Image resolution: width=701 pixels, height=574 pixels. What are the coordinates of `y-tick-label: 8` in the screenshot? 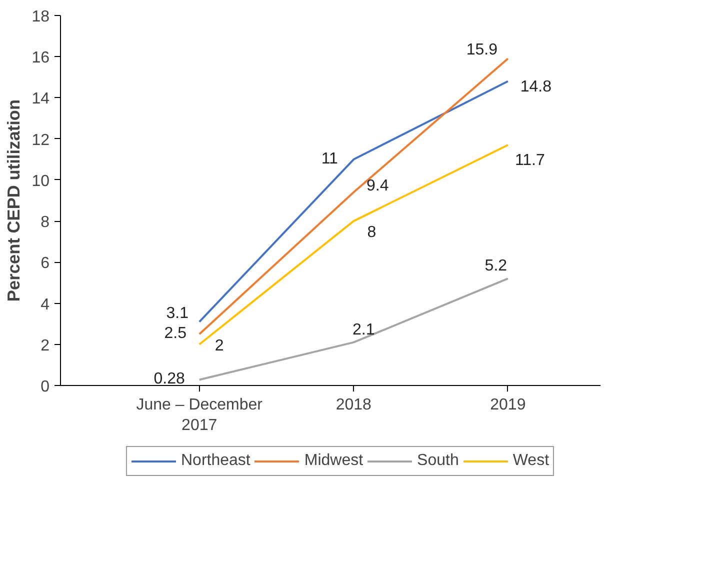 It's located at (45, 223).